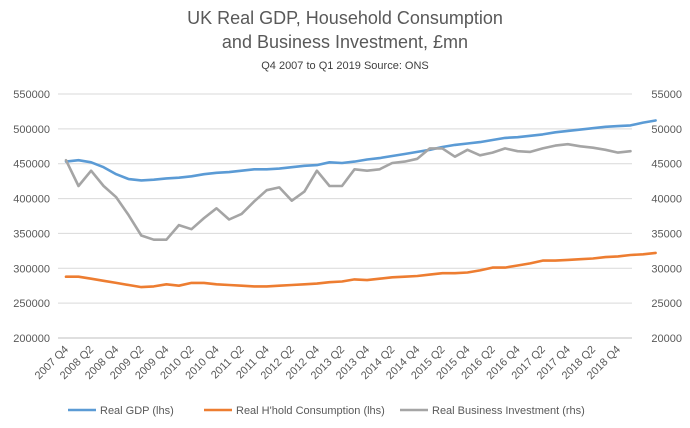  Describe the element at coordinates (666, 130) in the screenshot. I see `right-axis-tick-label: 50000` at that location.